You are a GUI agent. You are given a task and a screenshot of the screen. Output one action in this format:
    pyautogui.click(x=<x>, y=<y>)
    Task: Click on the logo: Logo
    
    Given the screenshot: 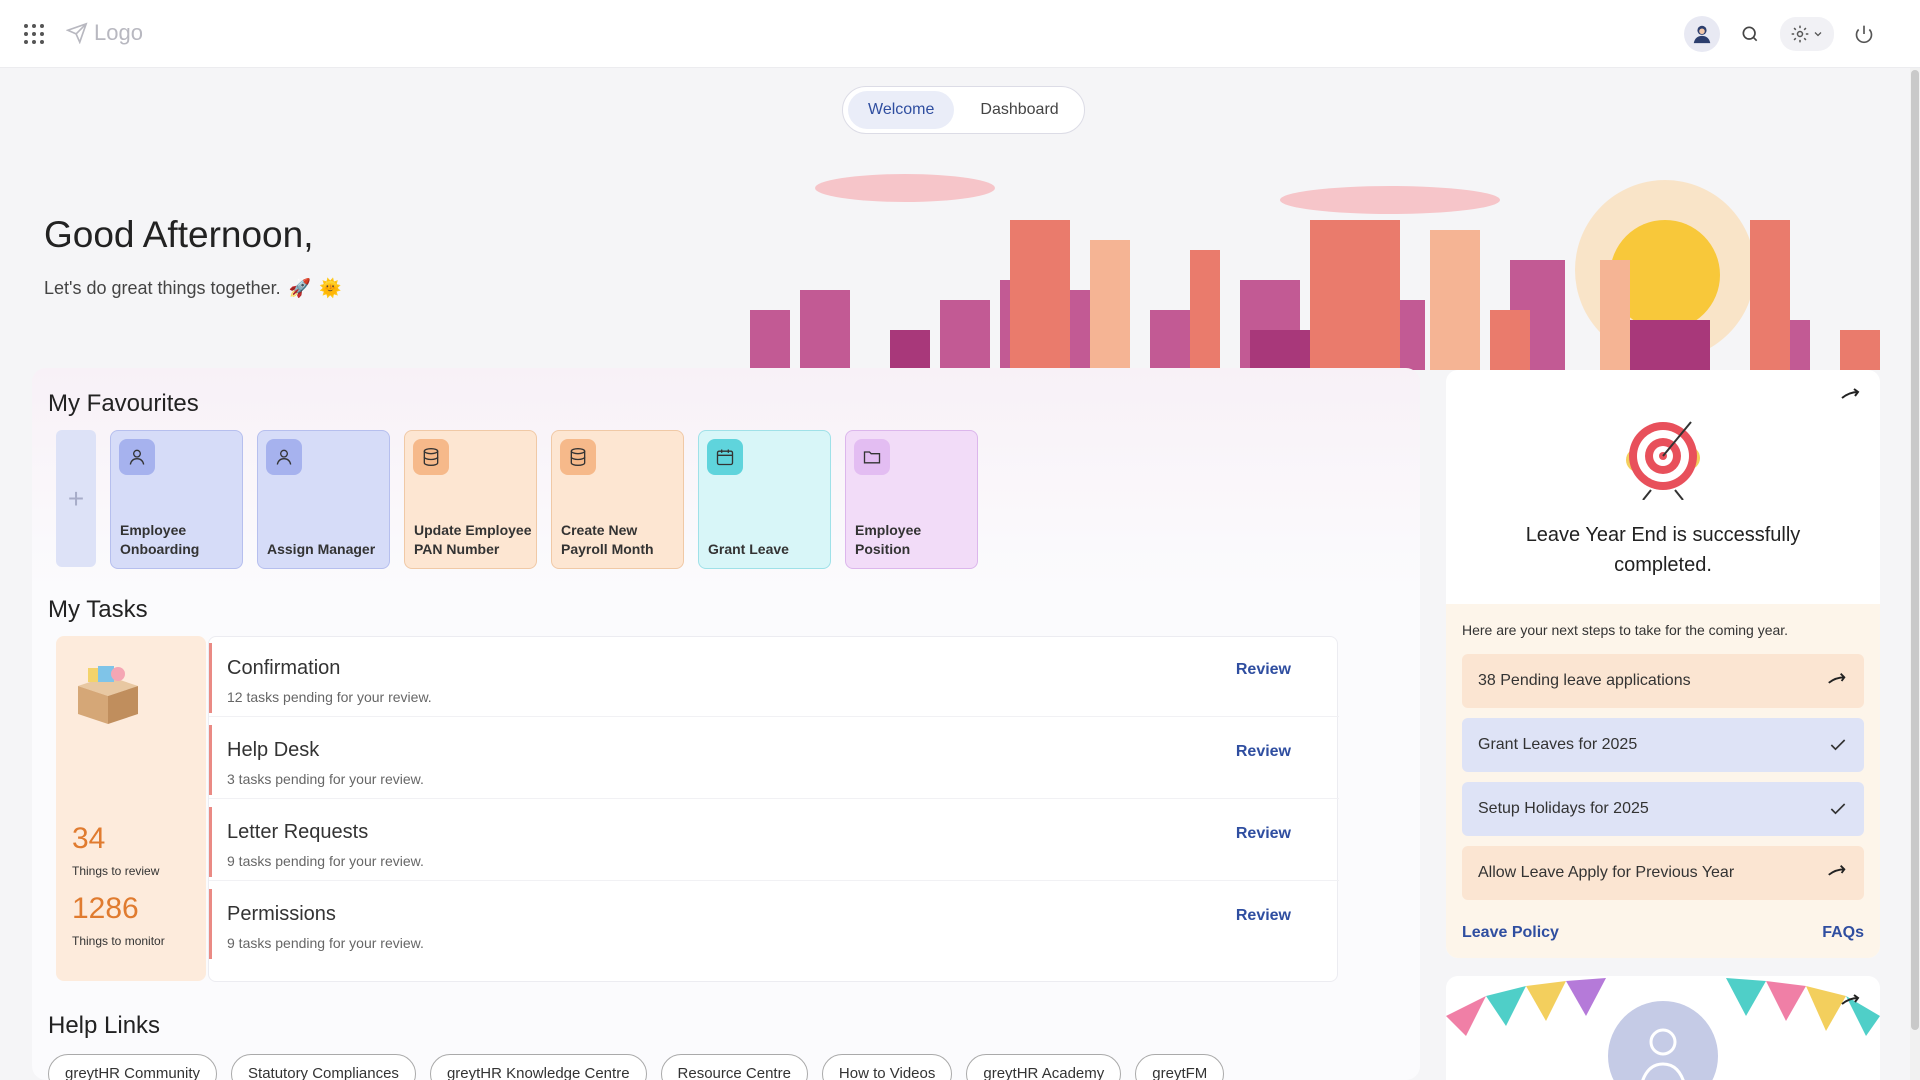 What is the action you would take?
    pyautogui.click(x=104, y=33)
    